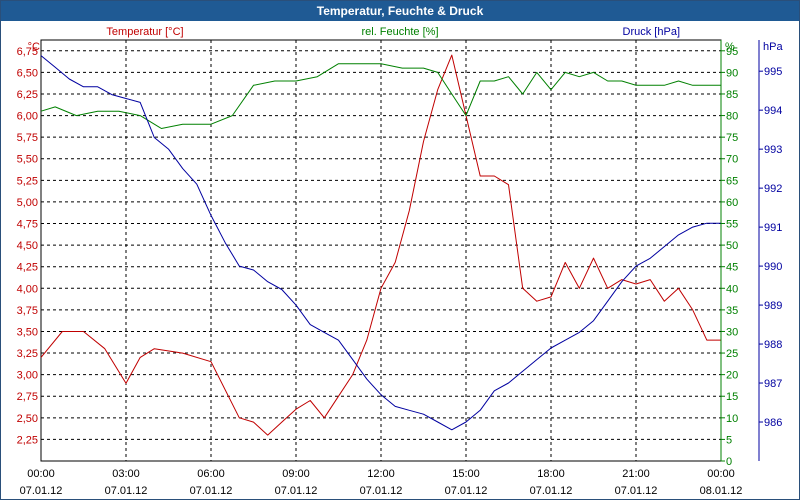 The width and height of the screenshot is (800, 500). Describe the element at coordinates (27, 311) in the screenshot. I see `temperature-tick-label: 3,75` at that location.